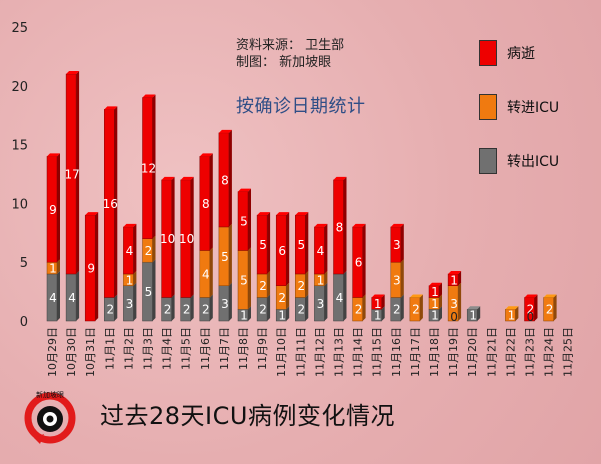 The height and width of the screenshot is (464, 601). Describe the element at coordinates (290, 54) in the screenshot. I see `source-note: 资料来源： 卫生部 制图： 新加坡眼` at that location.